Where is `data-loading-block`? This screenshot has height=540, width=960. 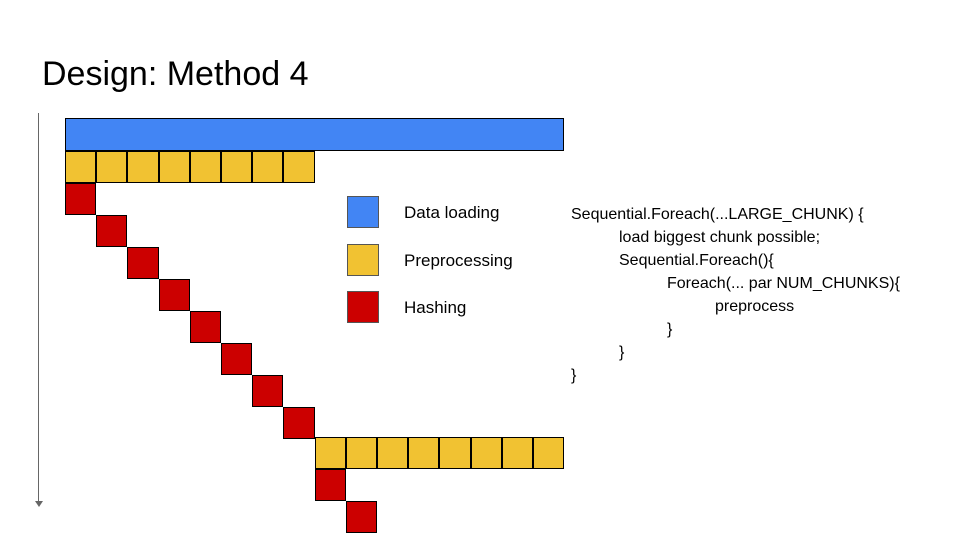 data-loading-block is located at coordinates (314, 134).